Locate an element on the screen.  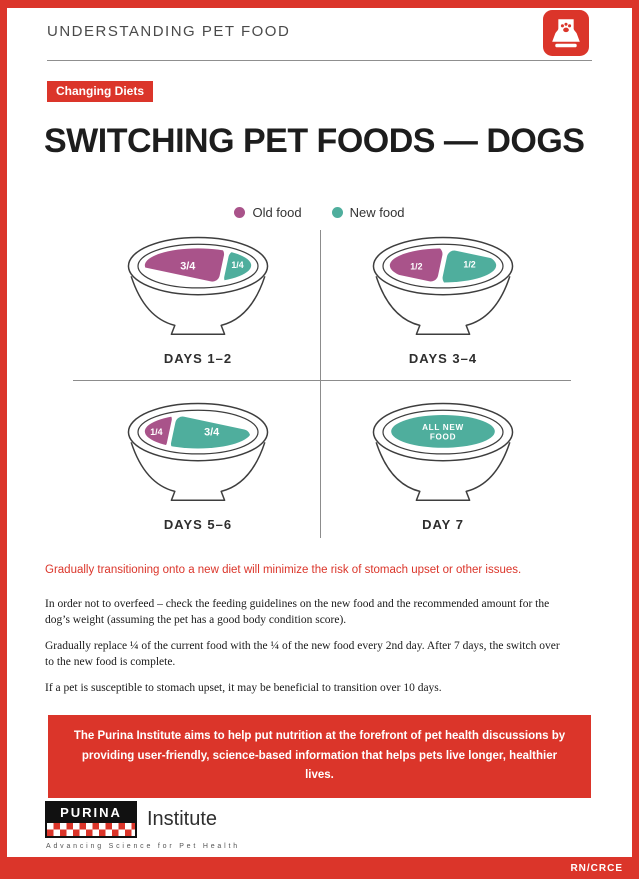
legend-label-old: Old food is located at coordinates (277, 212).